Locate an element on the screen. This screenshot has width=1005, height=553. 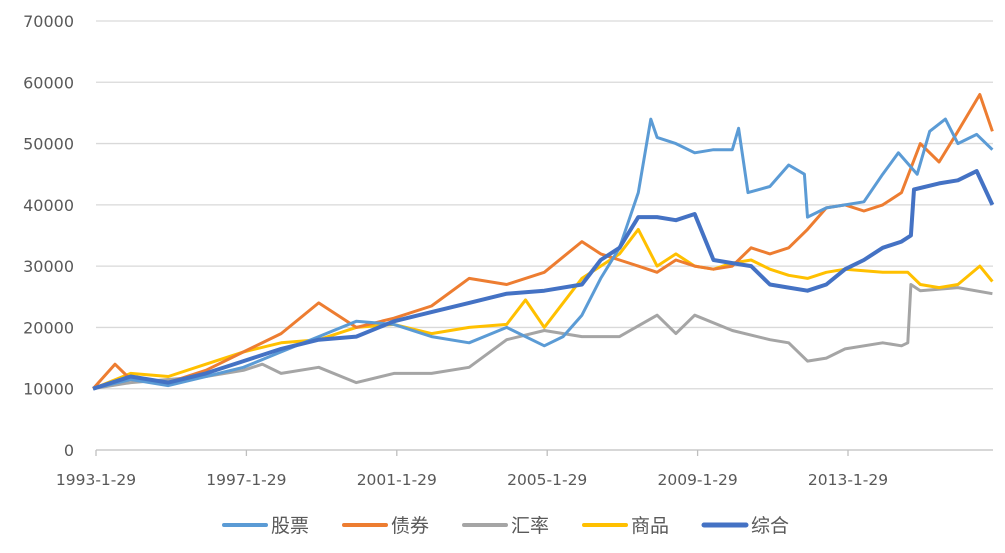
y-tick-label: 30000 is located at coordinates (48, 266).